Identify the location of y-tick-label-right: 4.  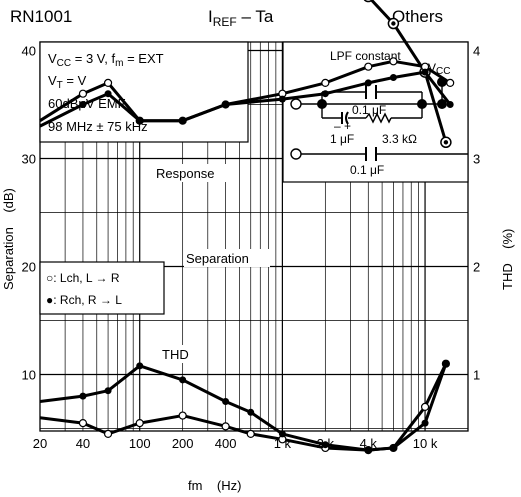
(476, 51).